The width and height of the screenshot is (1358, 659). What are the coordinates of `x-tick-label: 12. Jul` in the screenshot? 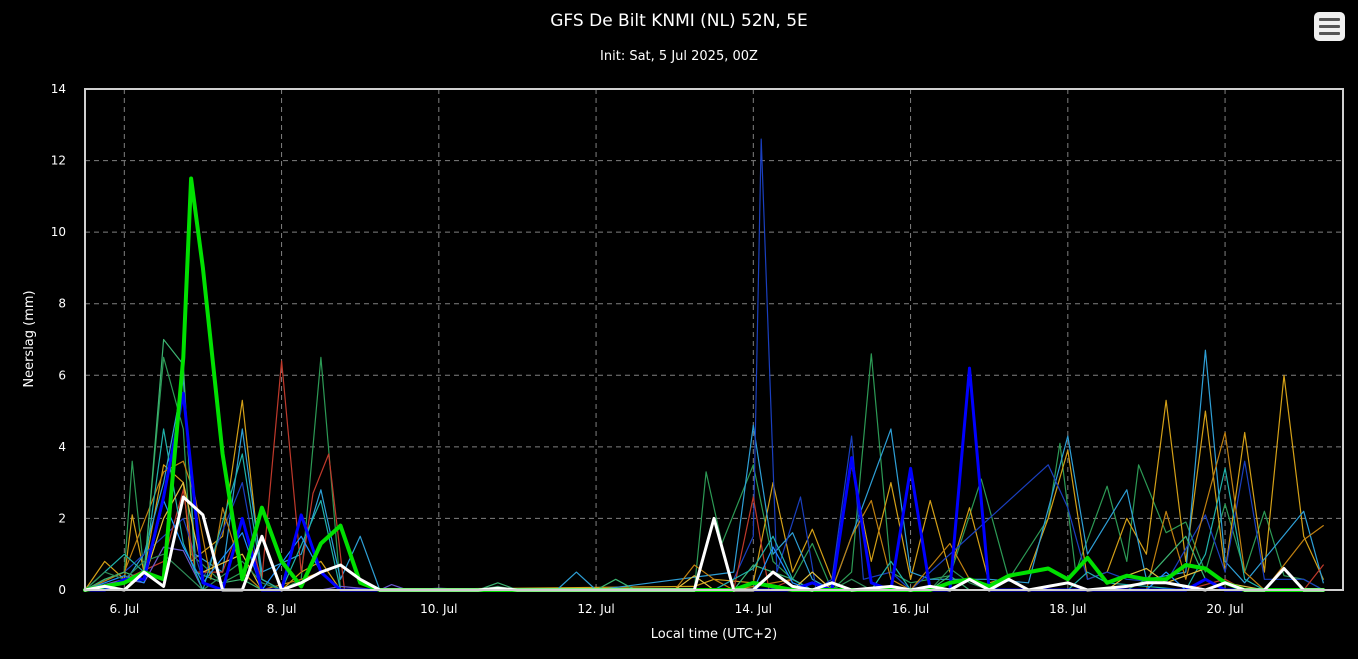 It's located at (595, 609).